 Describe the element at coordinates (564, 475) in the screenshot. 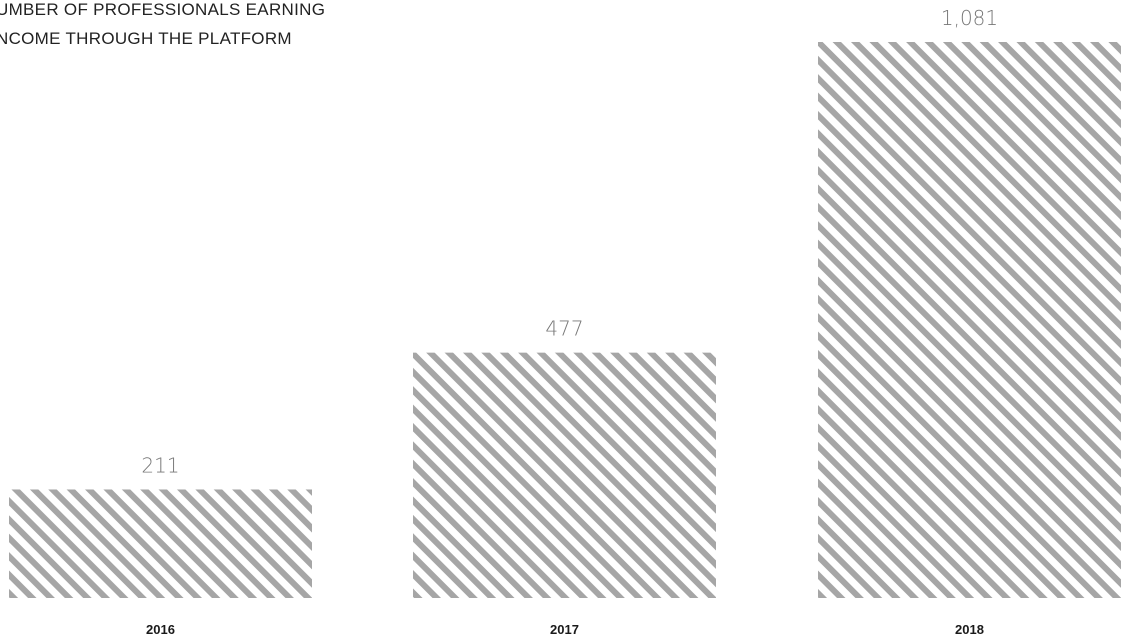

I see `bar-2017` at that location.